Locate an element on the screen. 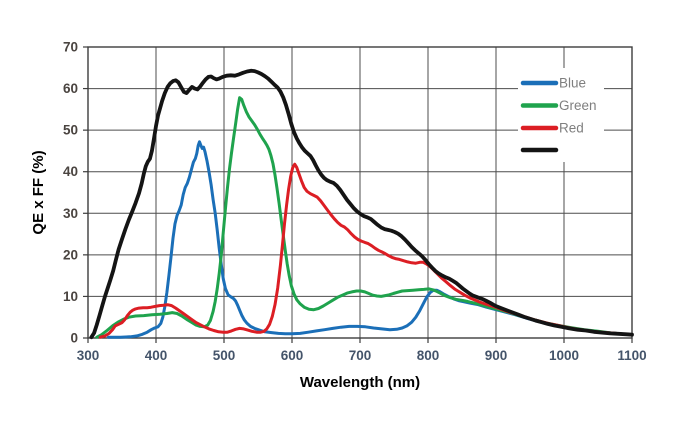 This screenshot has height=428, width=690. x-tick-label-1100: 1100 is located at coordinates (631, 355).